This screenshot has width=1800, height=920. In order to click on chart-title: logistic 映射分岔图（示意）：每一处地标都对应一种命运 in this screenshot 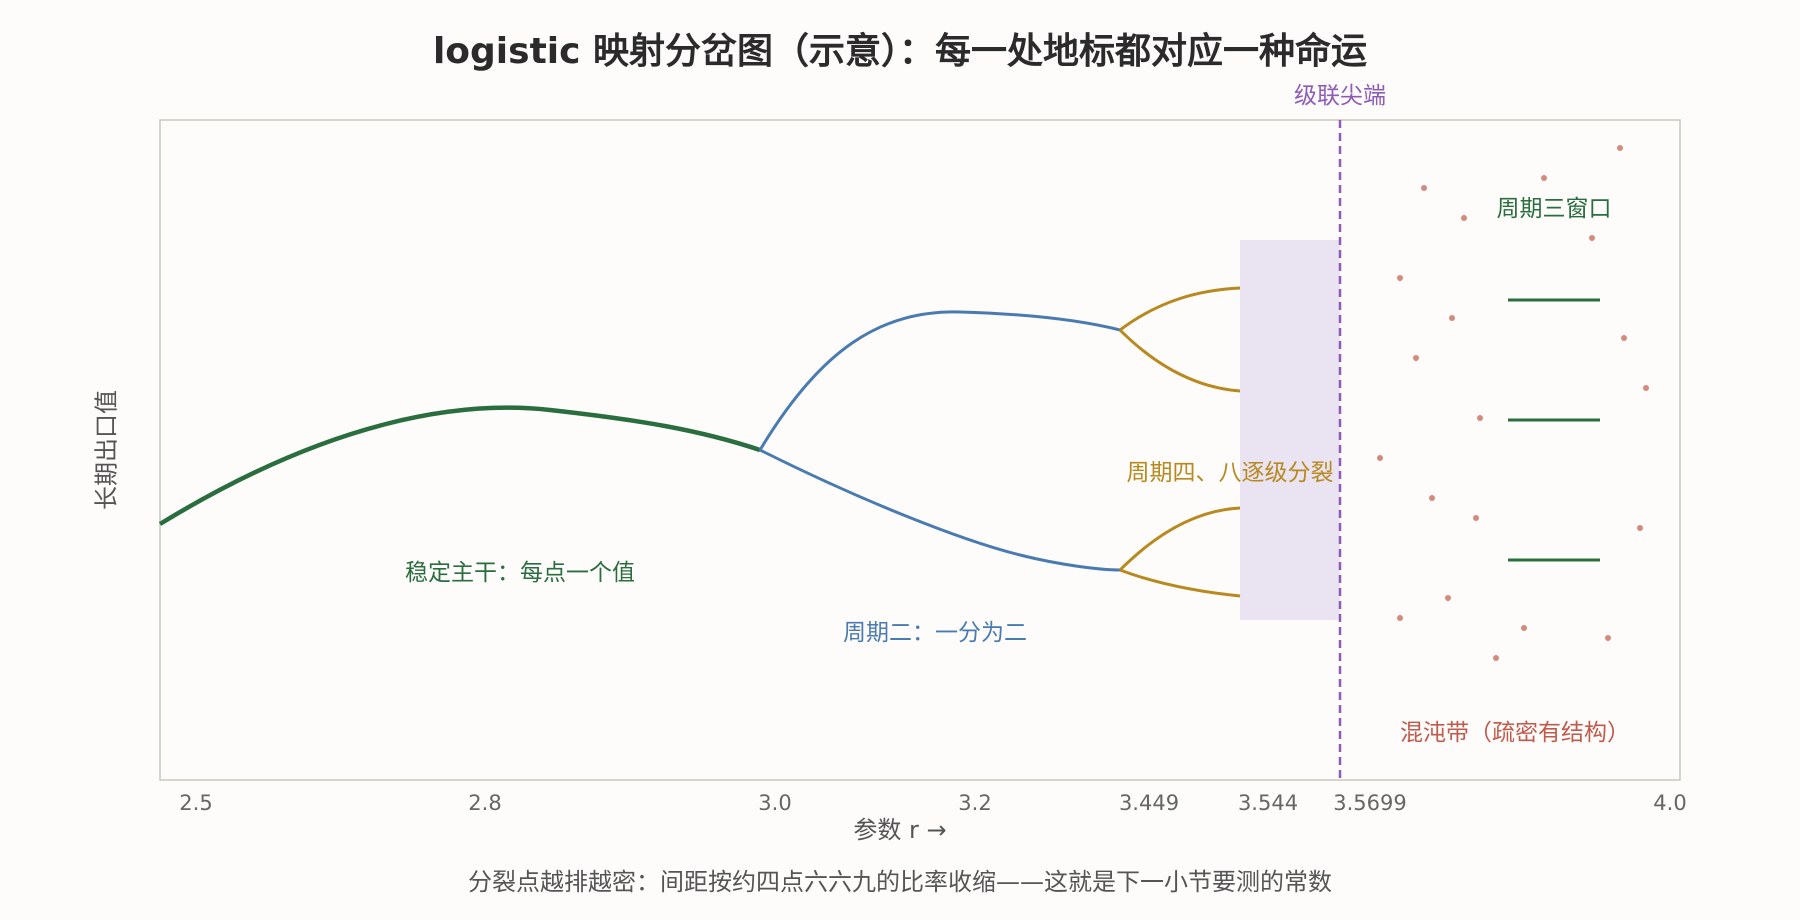, I will do `click(900, 51)`.